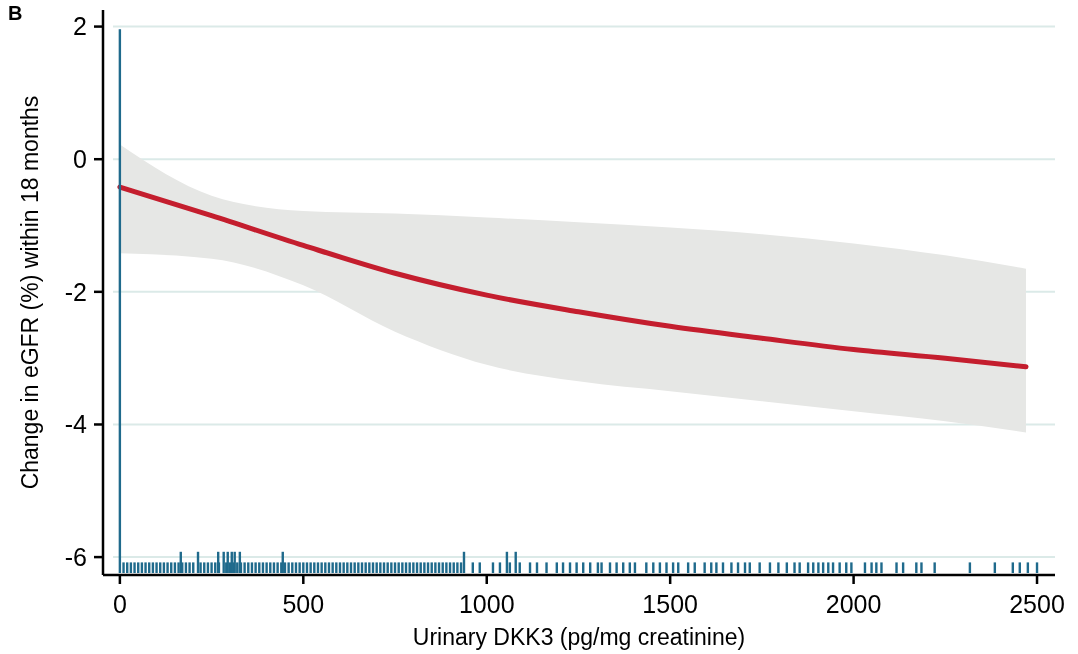 The height and width of the screenshot is (654, 1078). I want to click on text: B, so click(15, 13).